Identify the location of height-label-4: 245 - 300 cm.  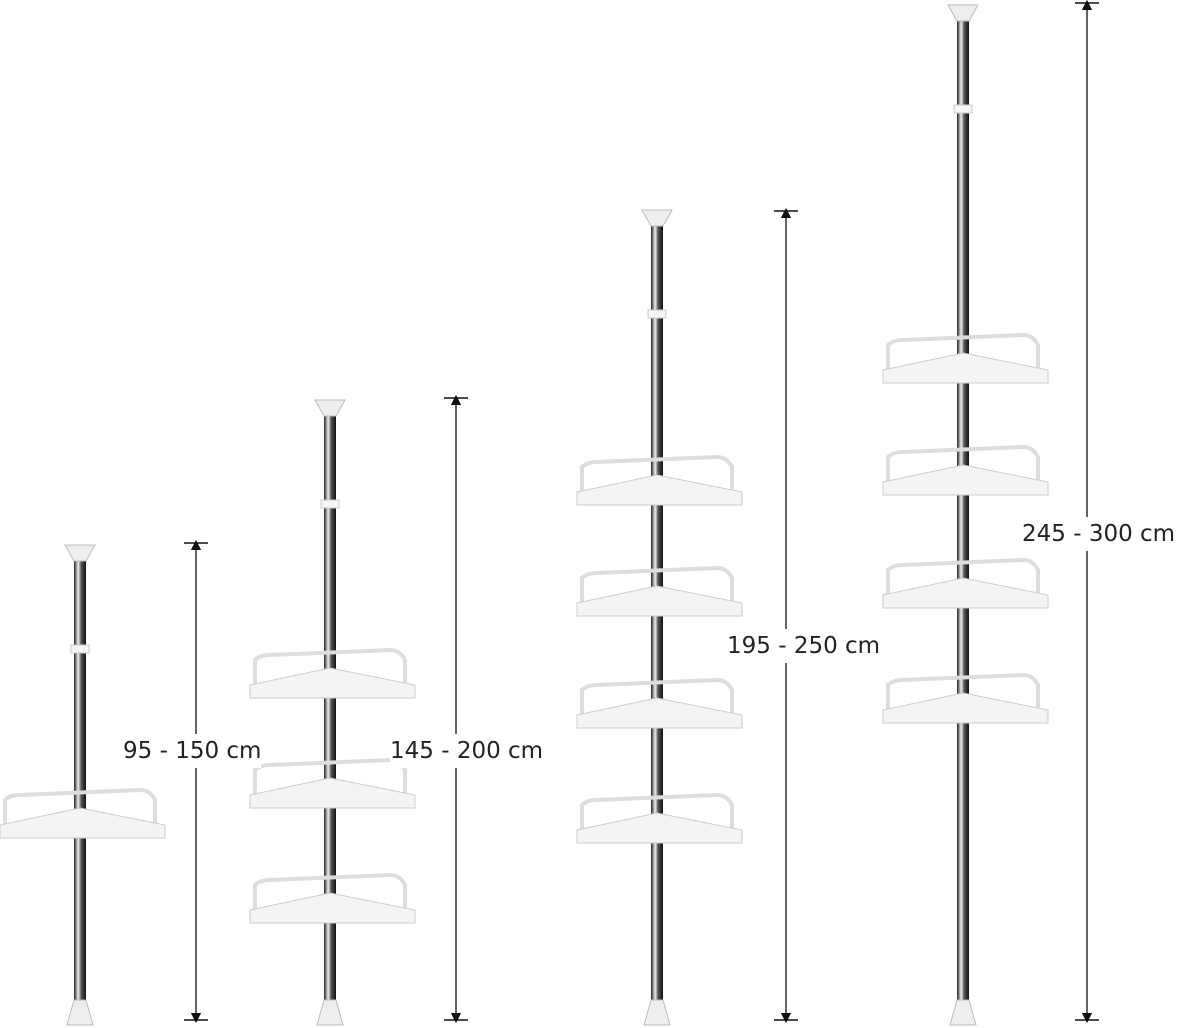
(1099, 534).